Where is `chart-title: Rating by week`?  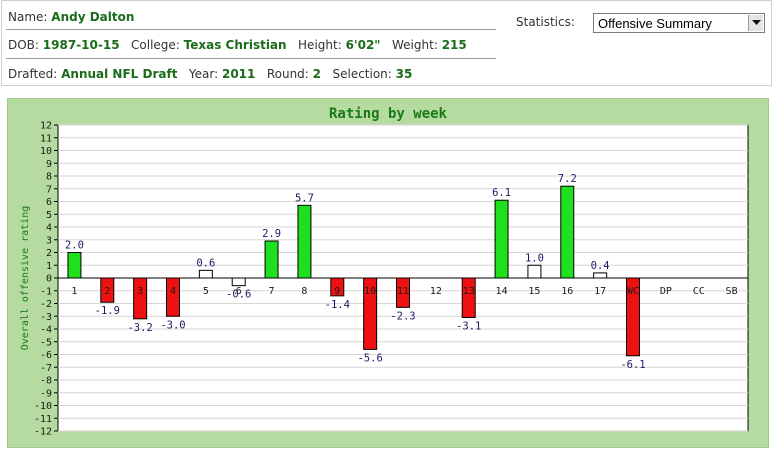 chart-title: Rating by week is located at coordinates (388, 114).